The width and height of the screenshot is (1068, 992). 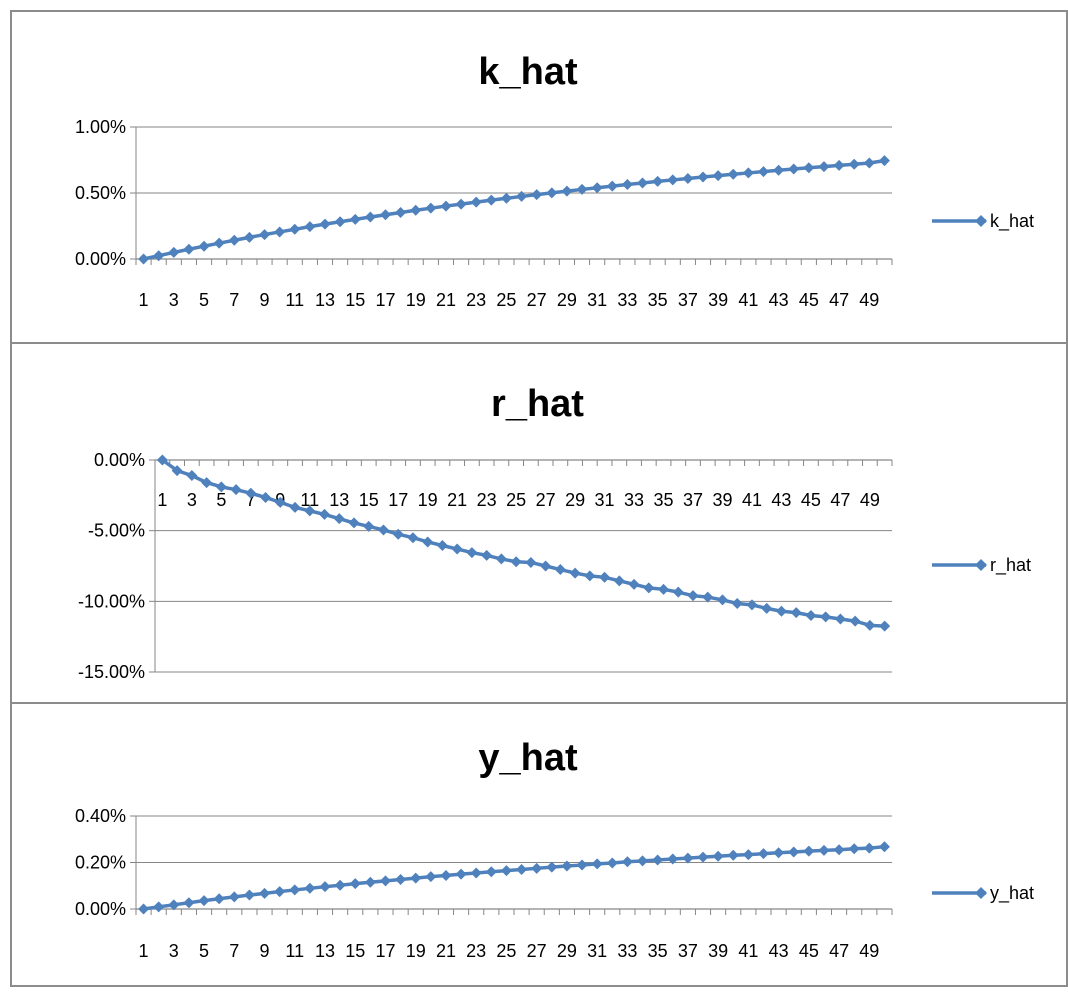 What do you see at coordinates (693, 500) in the screenshot?
I see `x-tick-label: 37` at bounding box center [693, 500].